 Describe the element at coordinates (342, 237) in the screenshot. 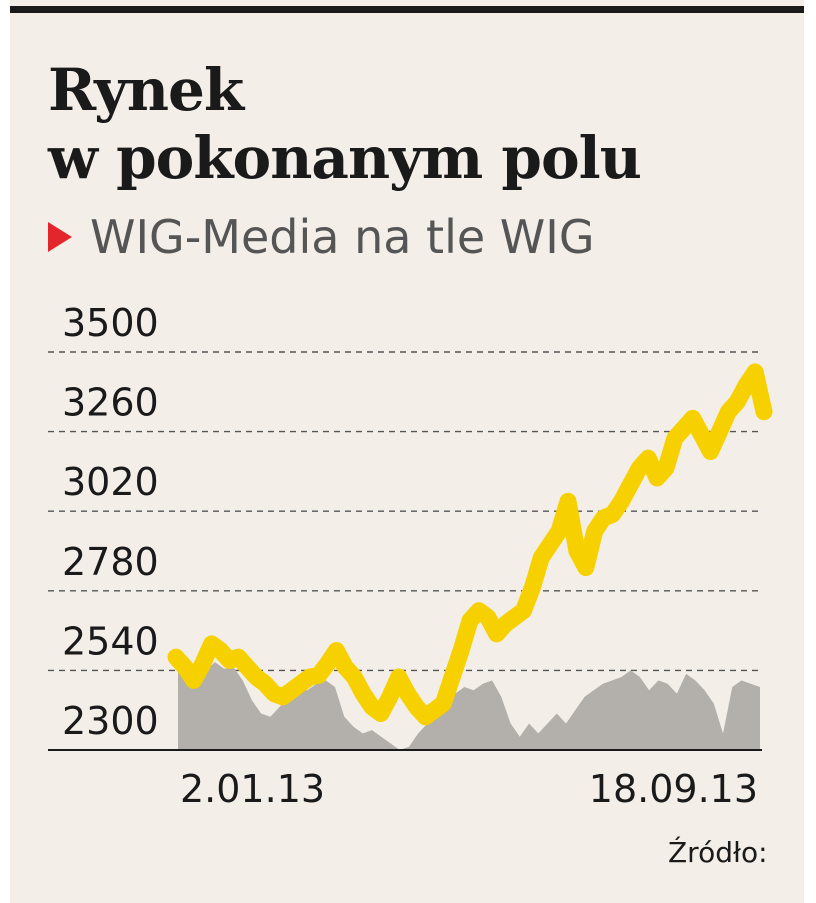

I see `subtitle-text: WIG-Media na tle WIG` at that location.